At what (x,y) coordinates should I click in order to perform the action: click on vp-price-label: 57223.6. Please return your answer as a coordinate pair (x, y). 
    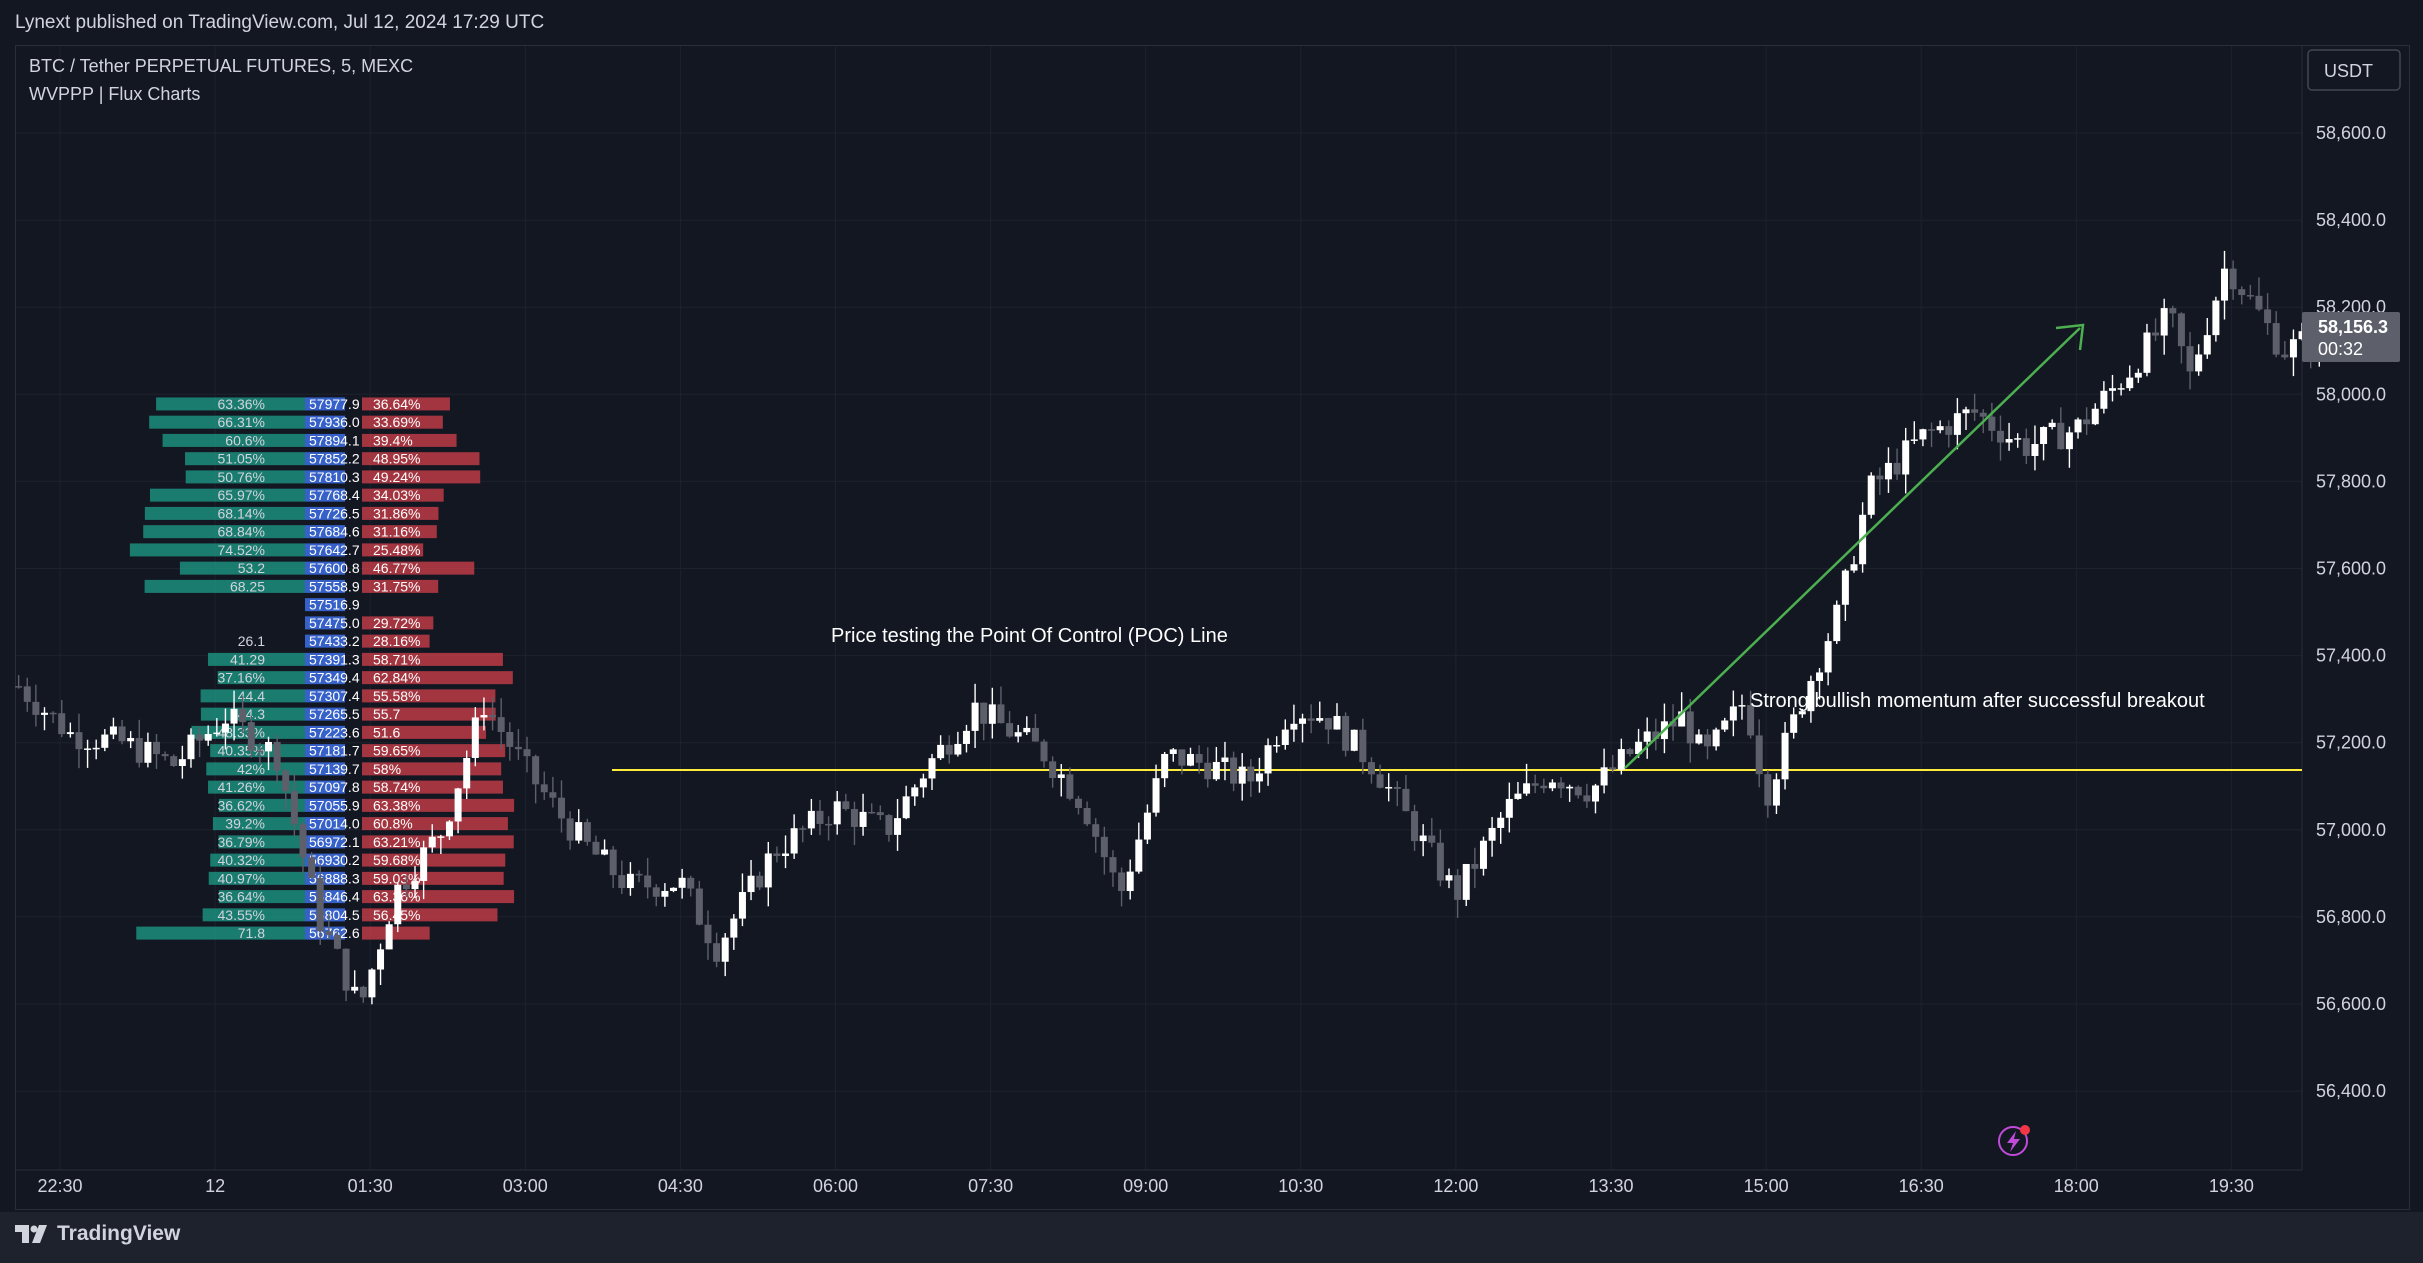
    Looking at the image, I should click on (334, 732).